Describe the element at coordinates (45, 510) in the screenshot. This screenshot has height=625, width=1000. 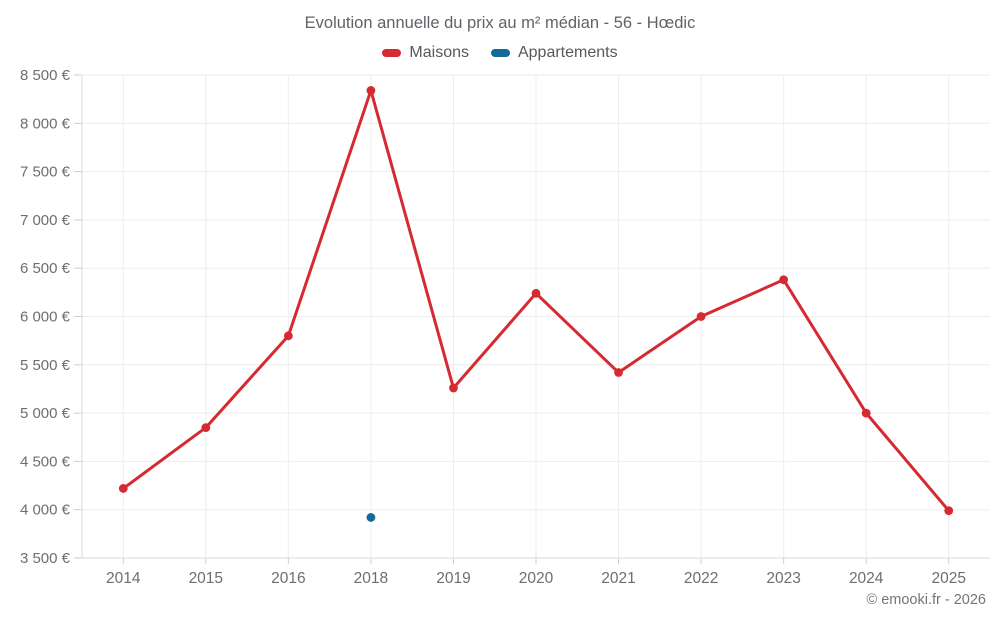
I see `y-axis-label: 4 000 €` at that location.